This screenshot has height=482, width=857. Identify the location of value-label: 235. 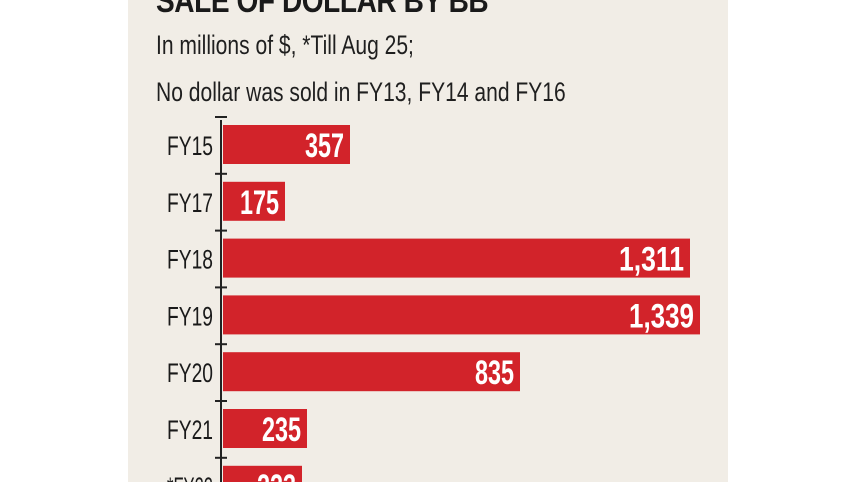
(281, 430).